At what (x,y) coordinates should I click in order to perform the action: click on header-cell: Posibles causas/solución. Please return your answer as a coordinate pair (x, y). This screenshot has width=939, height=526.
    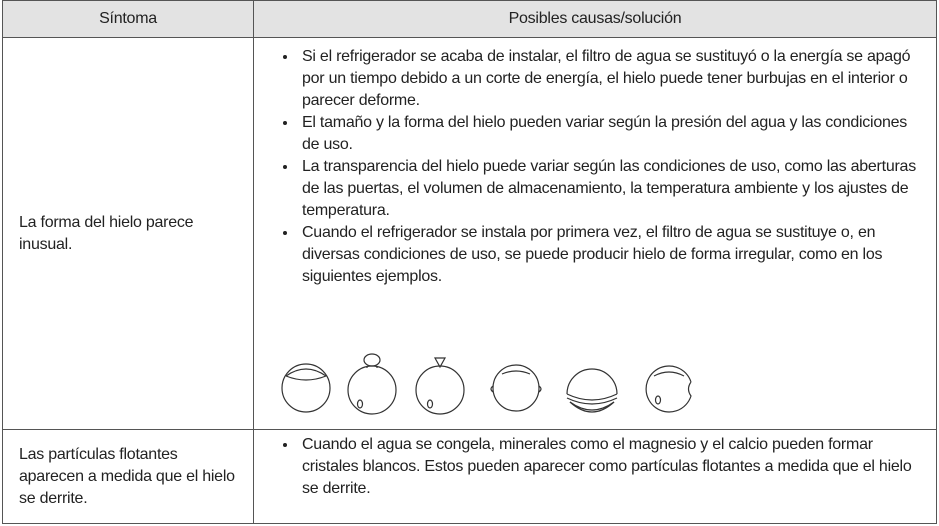
    Looking at the image, I should click on (595, 19).